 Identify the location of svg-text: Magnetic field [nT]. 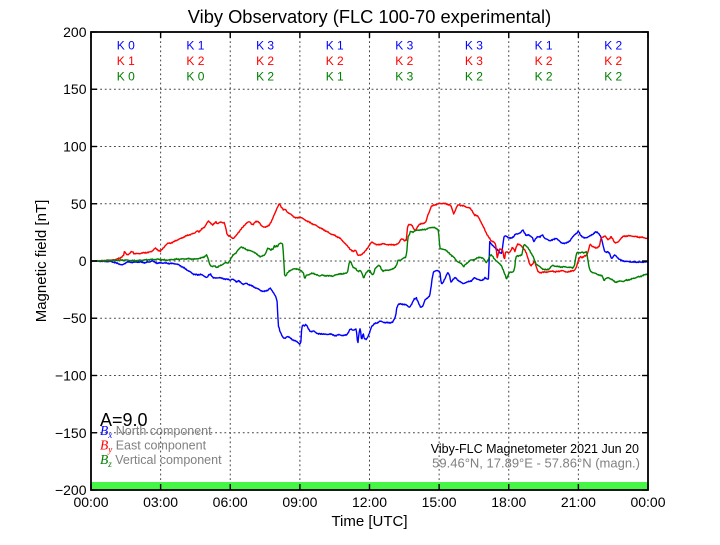
(41, 261).